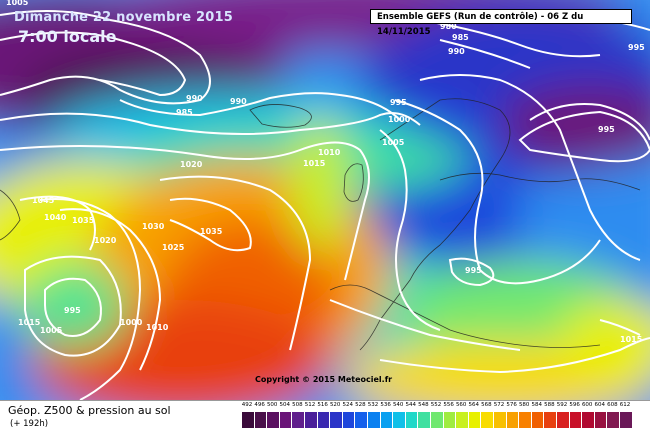  I want to click on legend-value-label: 564, so click(474, 405).